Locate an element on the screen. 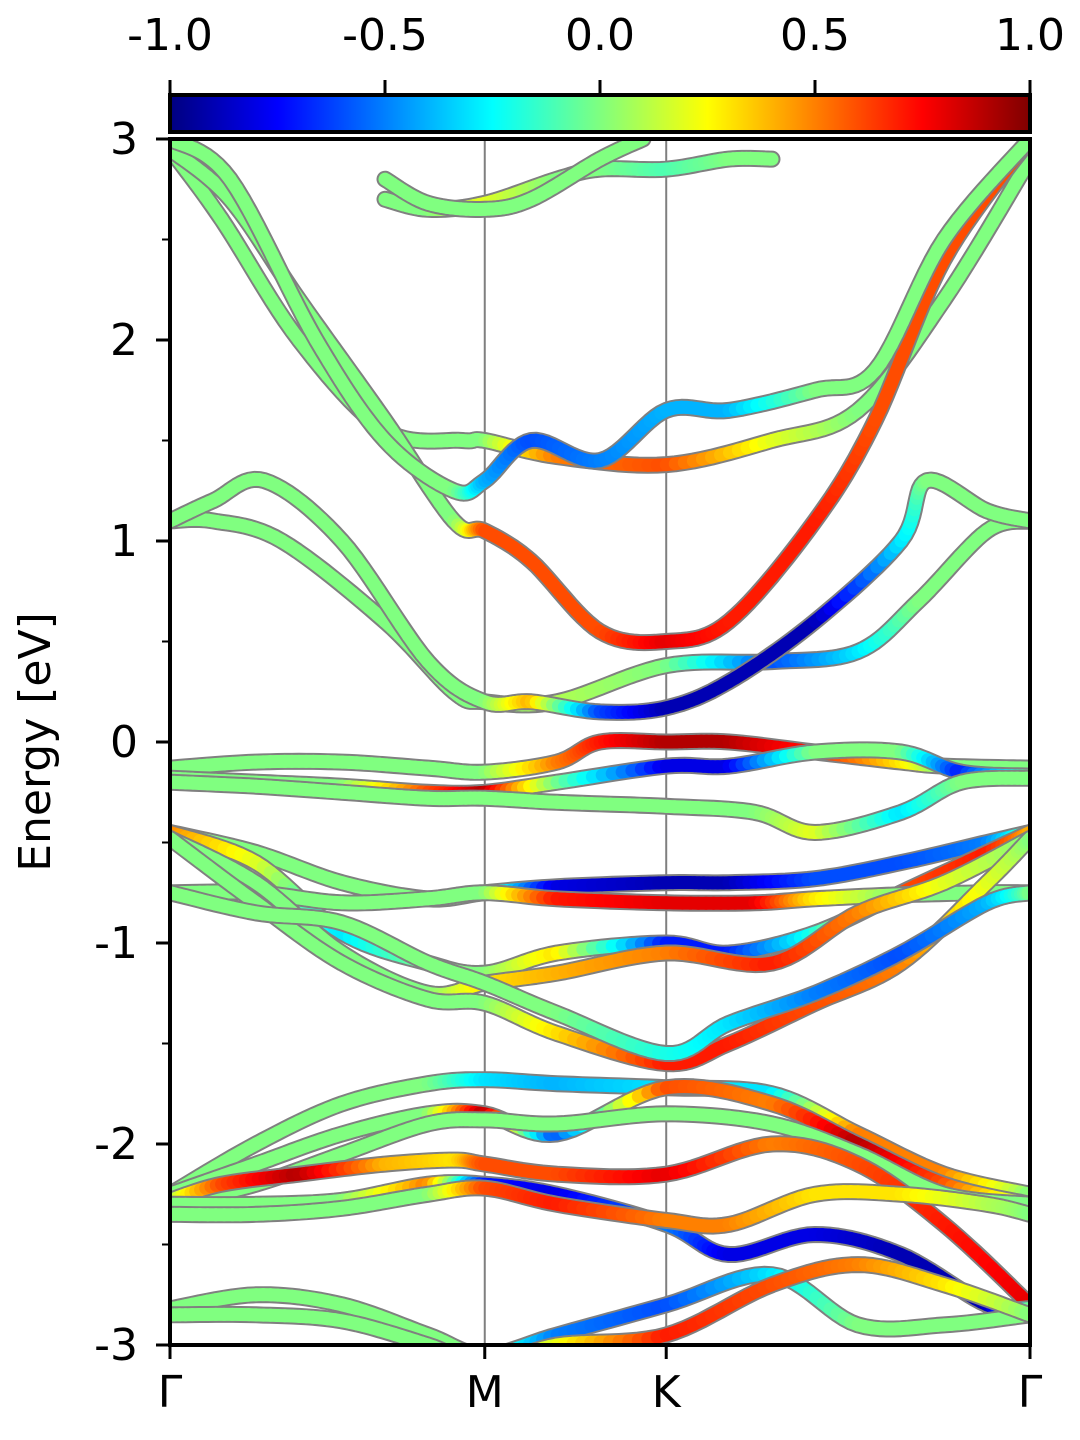 Image resolution: width=1080 pixels, height=1440 pixels. colorbar-tick-label: 0.5 is located at coordinates (815, 35).